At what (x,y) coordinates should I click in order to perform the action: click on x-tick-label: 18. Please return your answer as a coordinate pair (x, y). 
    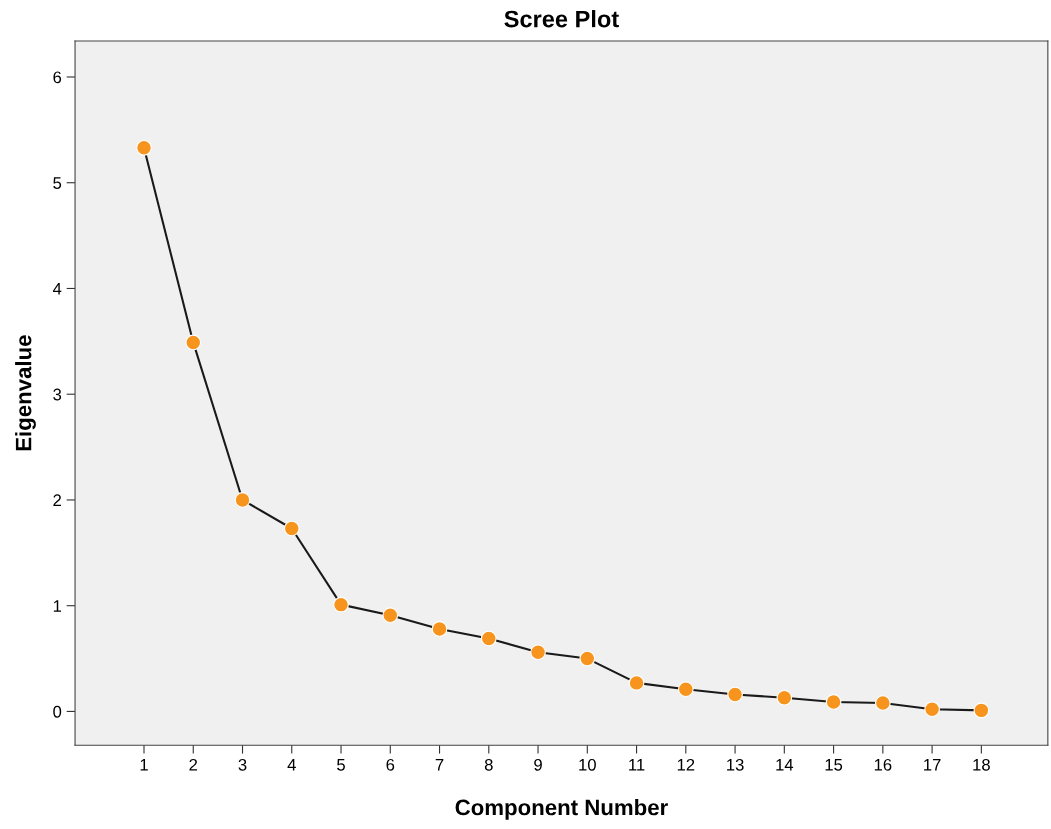
    Looking at the image, I should click on (981, 764).